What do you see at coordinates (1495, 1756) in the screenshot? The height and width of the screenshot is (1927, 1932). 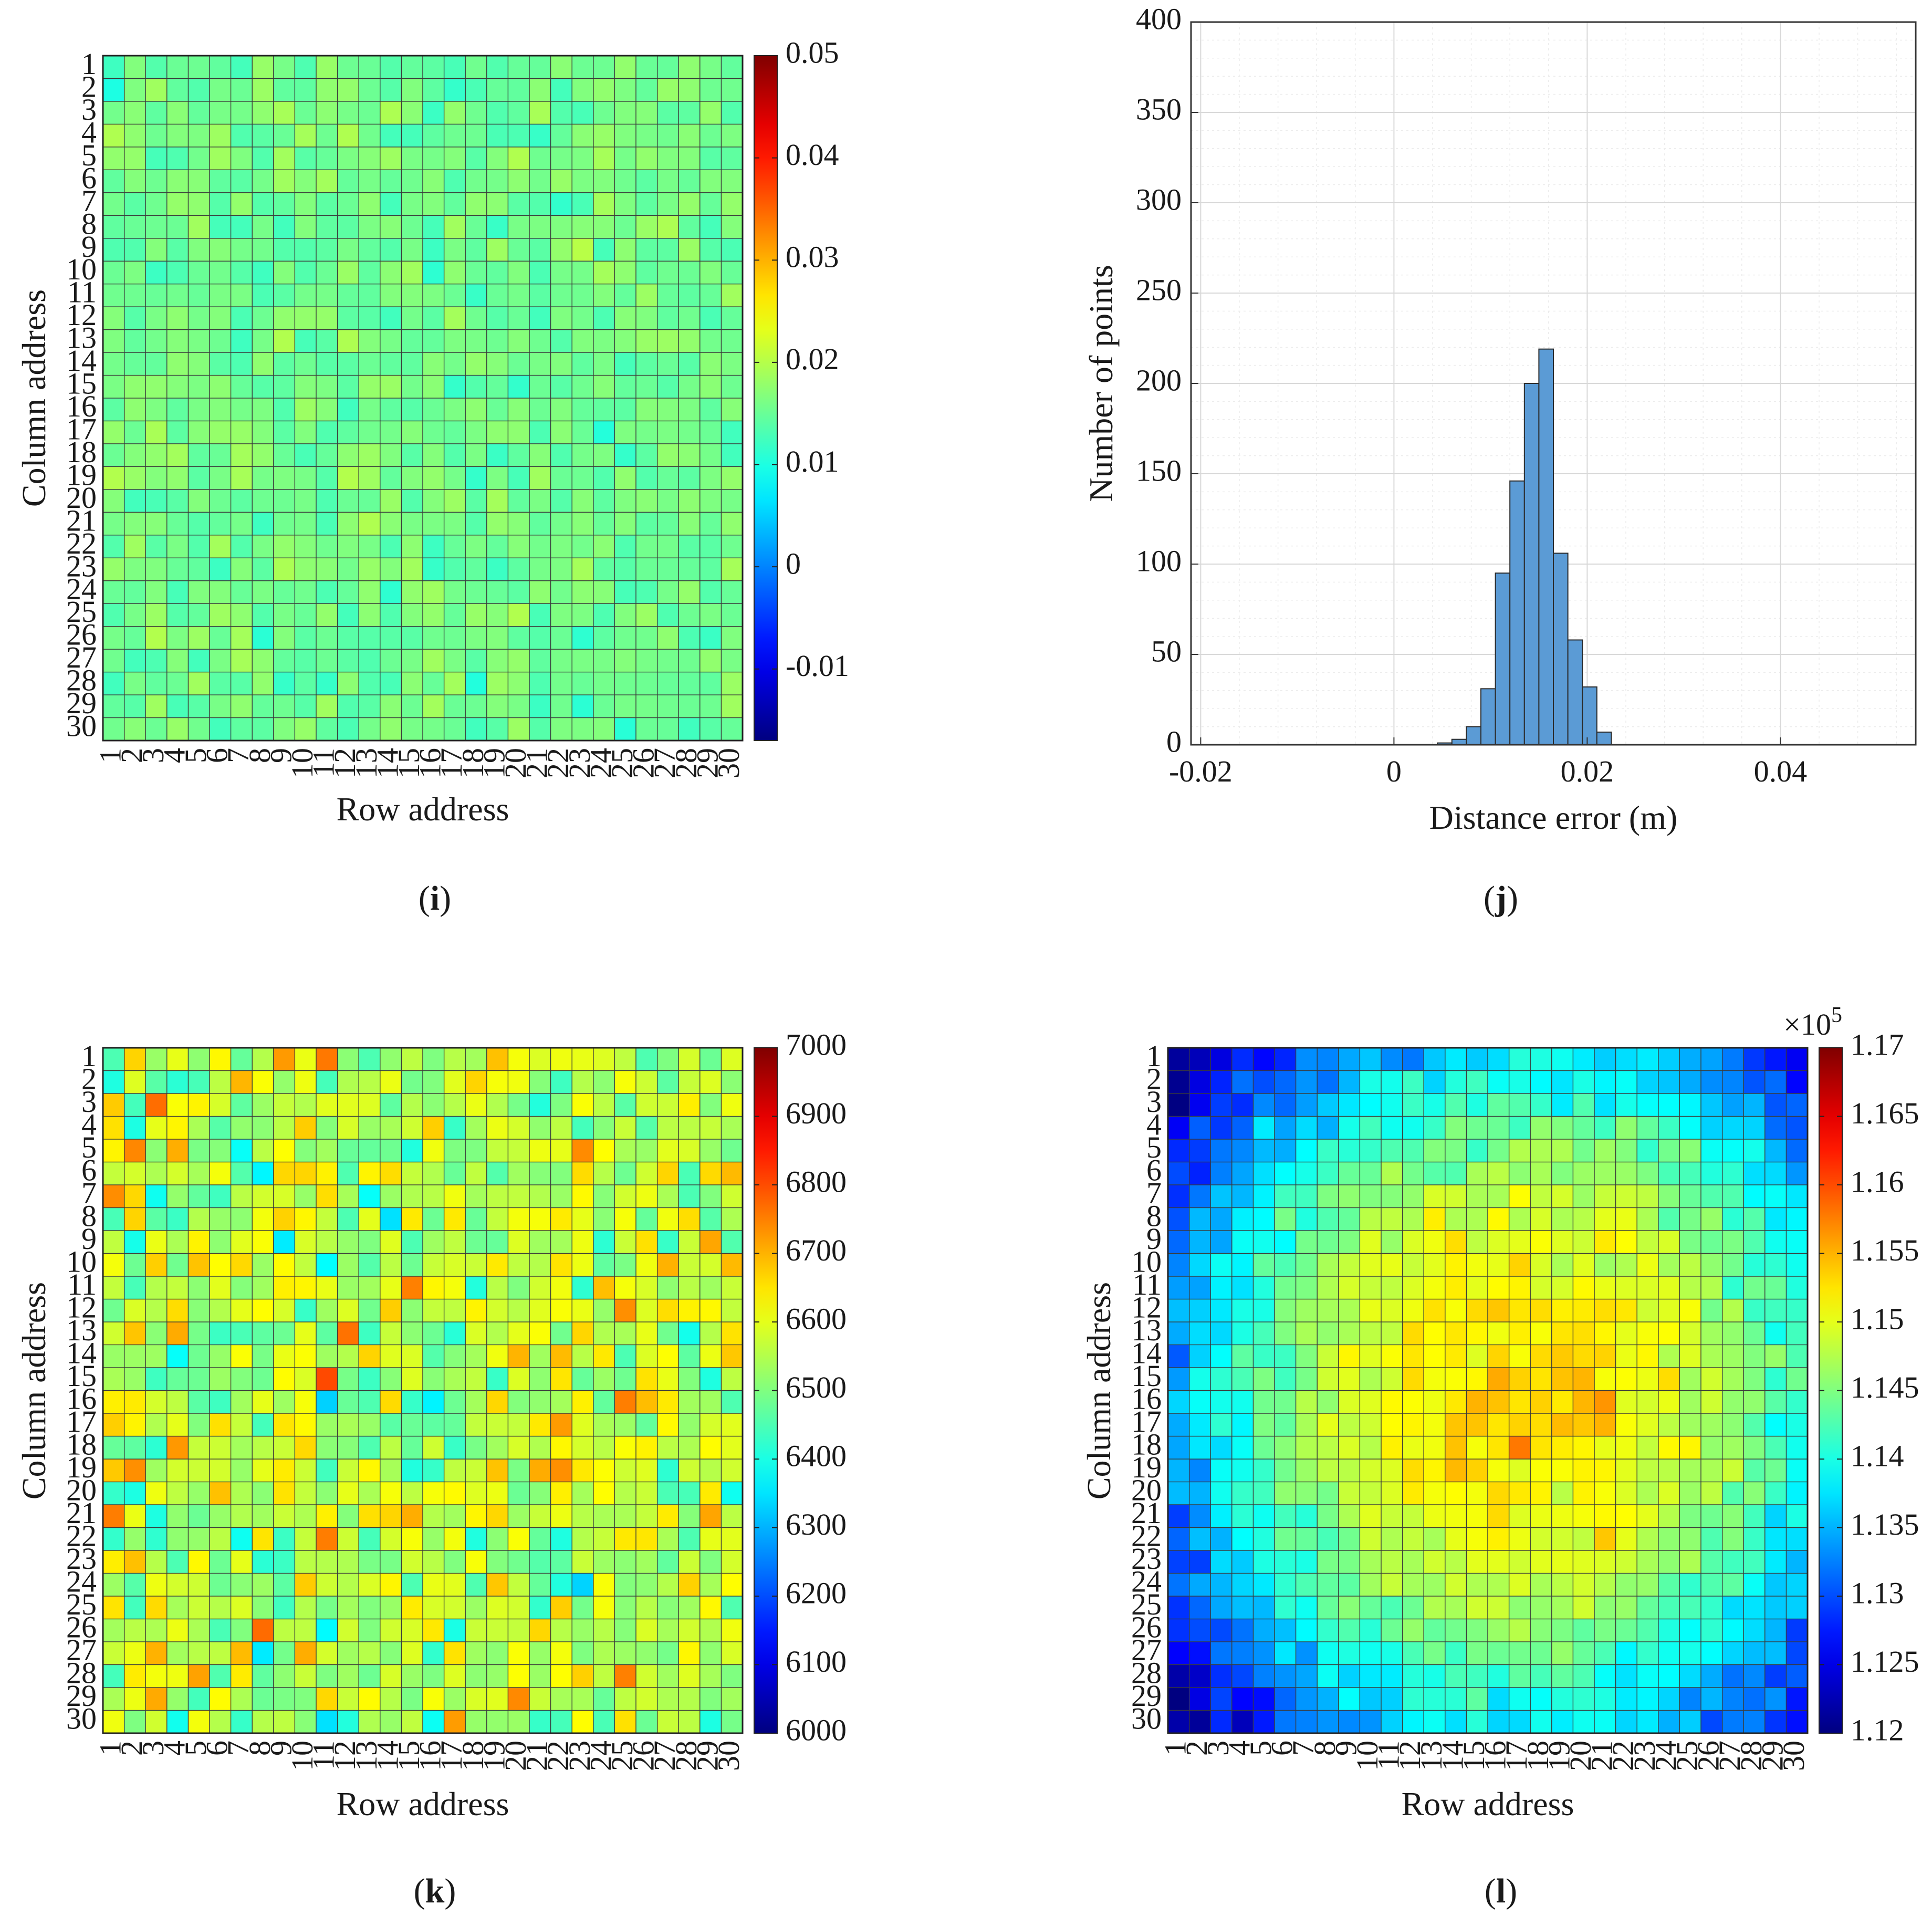 I see `x-tick-label: 16` at bounding box center [1495, 1756].